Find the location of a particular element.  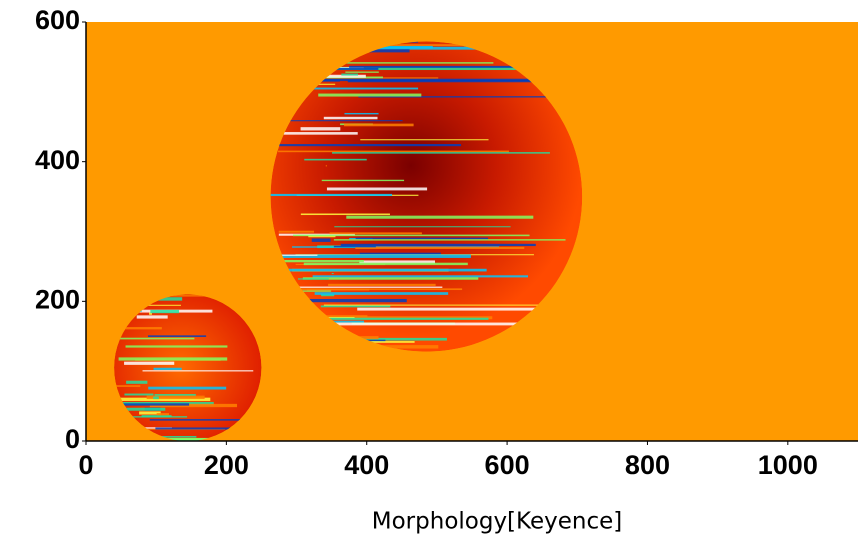

circle-feature is located at coordinates (188, 367).